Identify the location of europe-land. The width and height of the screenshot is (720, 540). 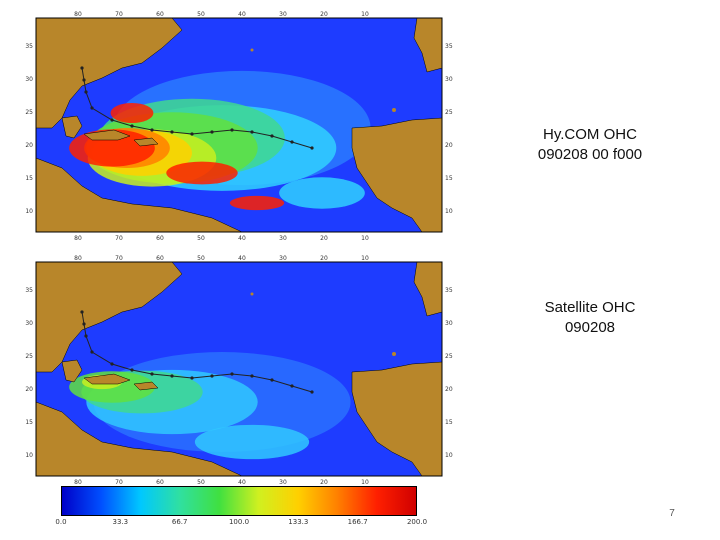
(427, 289).